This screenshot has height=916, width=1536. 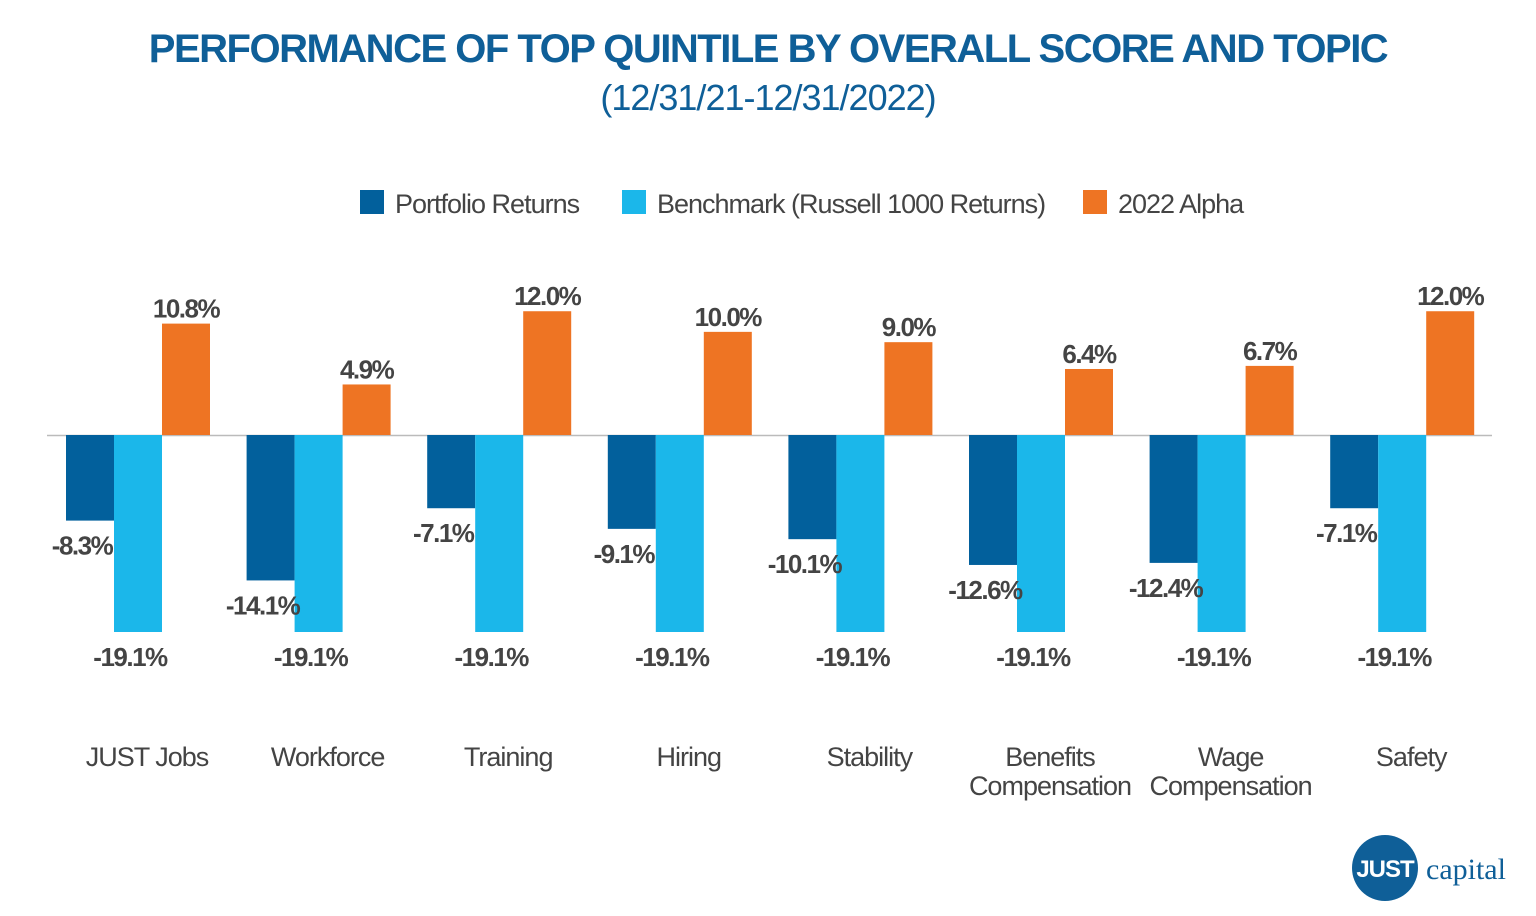 I want to click on data-label: 9.0%, so click(x=909, y=327).